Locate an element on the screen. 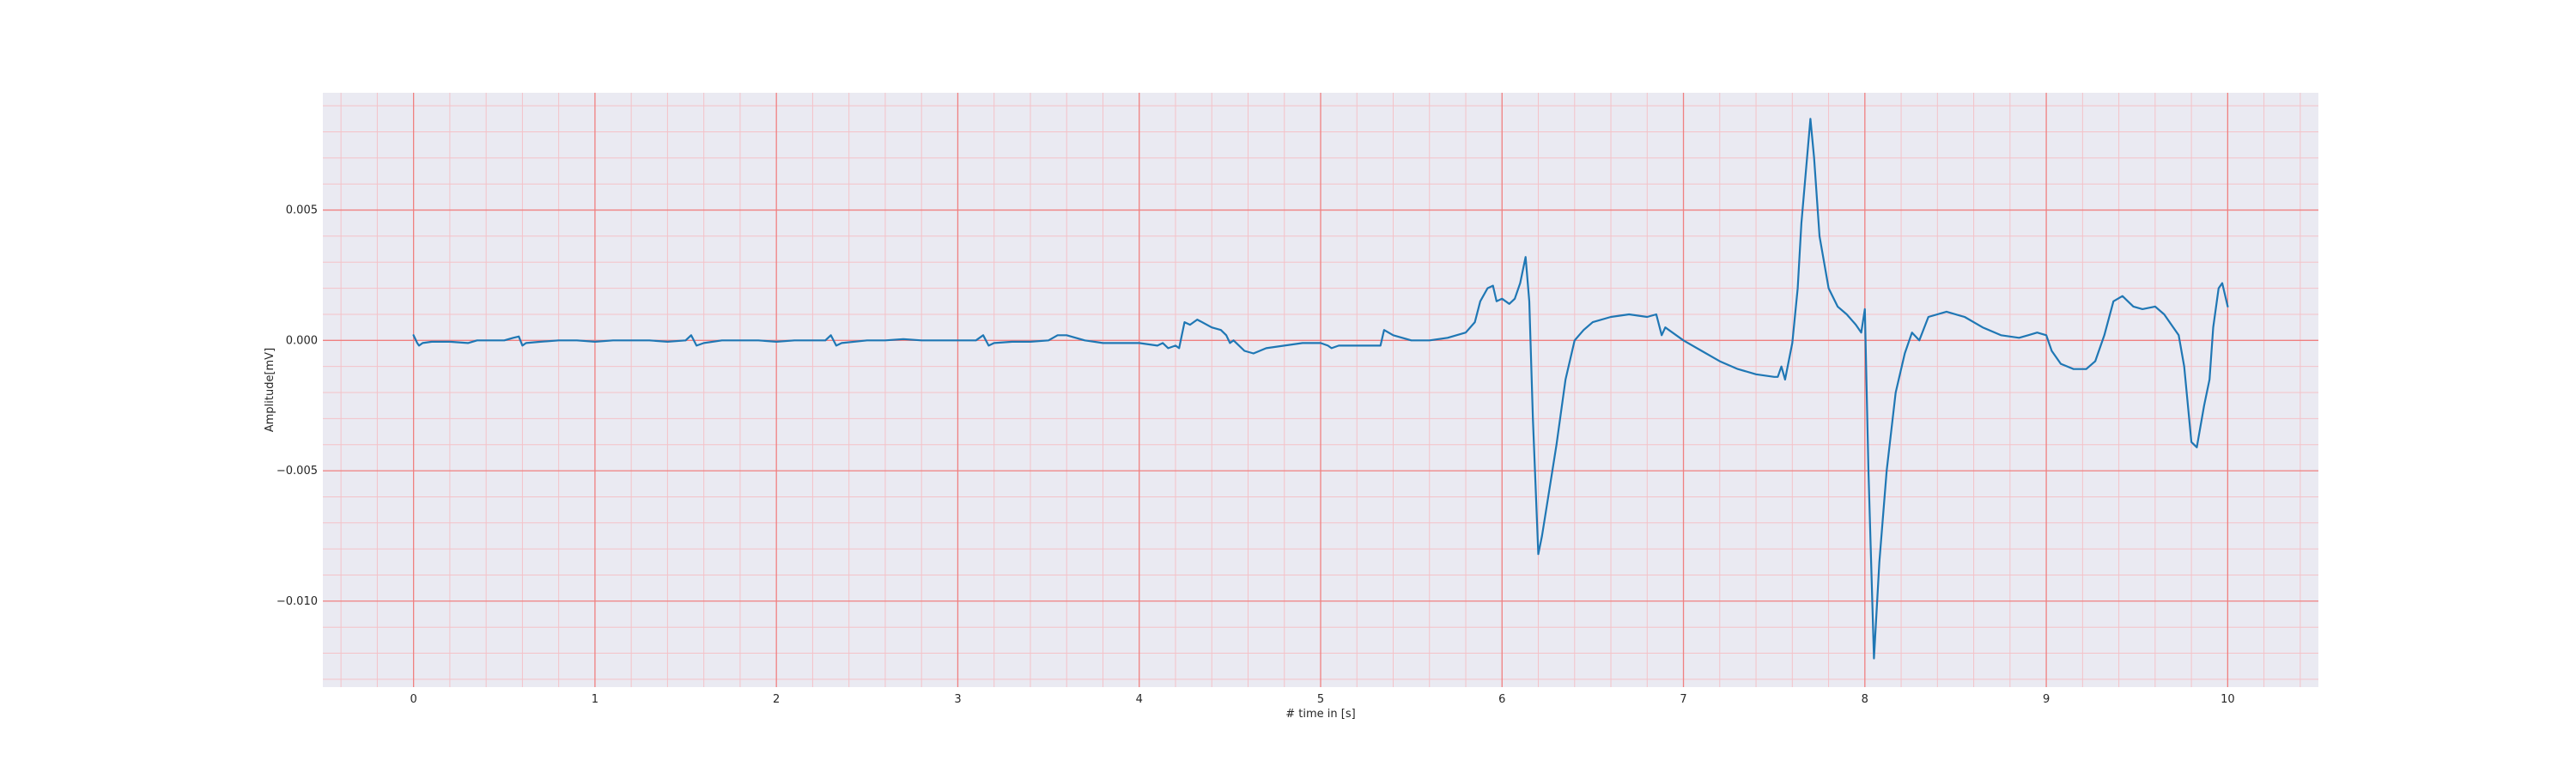  y-tick-label: −0.005 is located at coordinates (297, 471).